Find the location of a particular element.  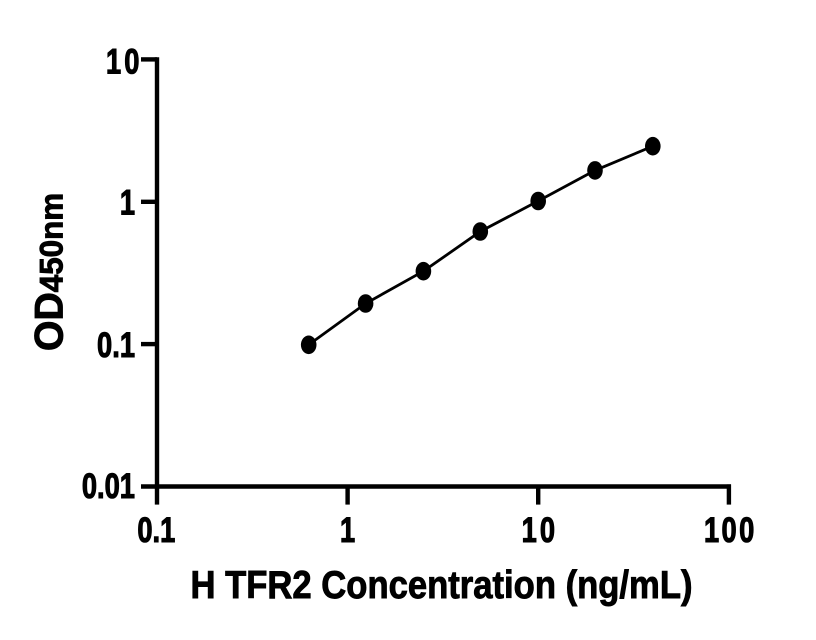

svg-text: OD450nm is located at coordinates (49, 272).